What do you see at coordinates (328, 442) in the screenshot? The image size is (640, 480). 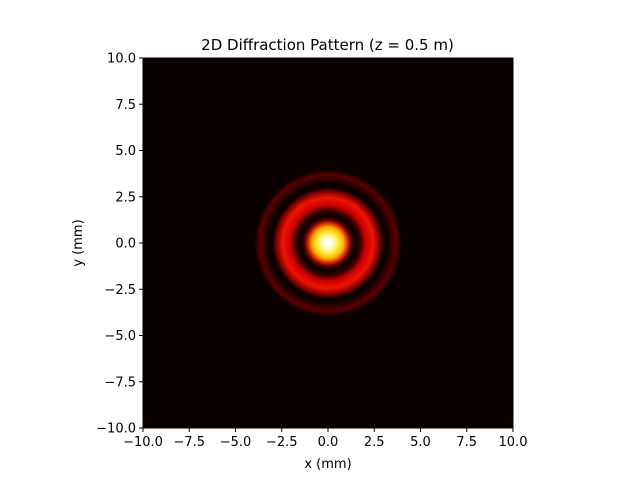 I see `x-tick-label: 0.0` at bounding box center [328, 442].